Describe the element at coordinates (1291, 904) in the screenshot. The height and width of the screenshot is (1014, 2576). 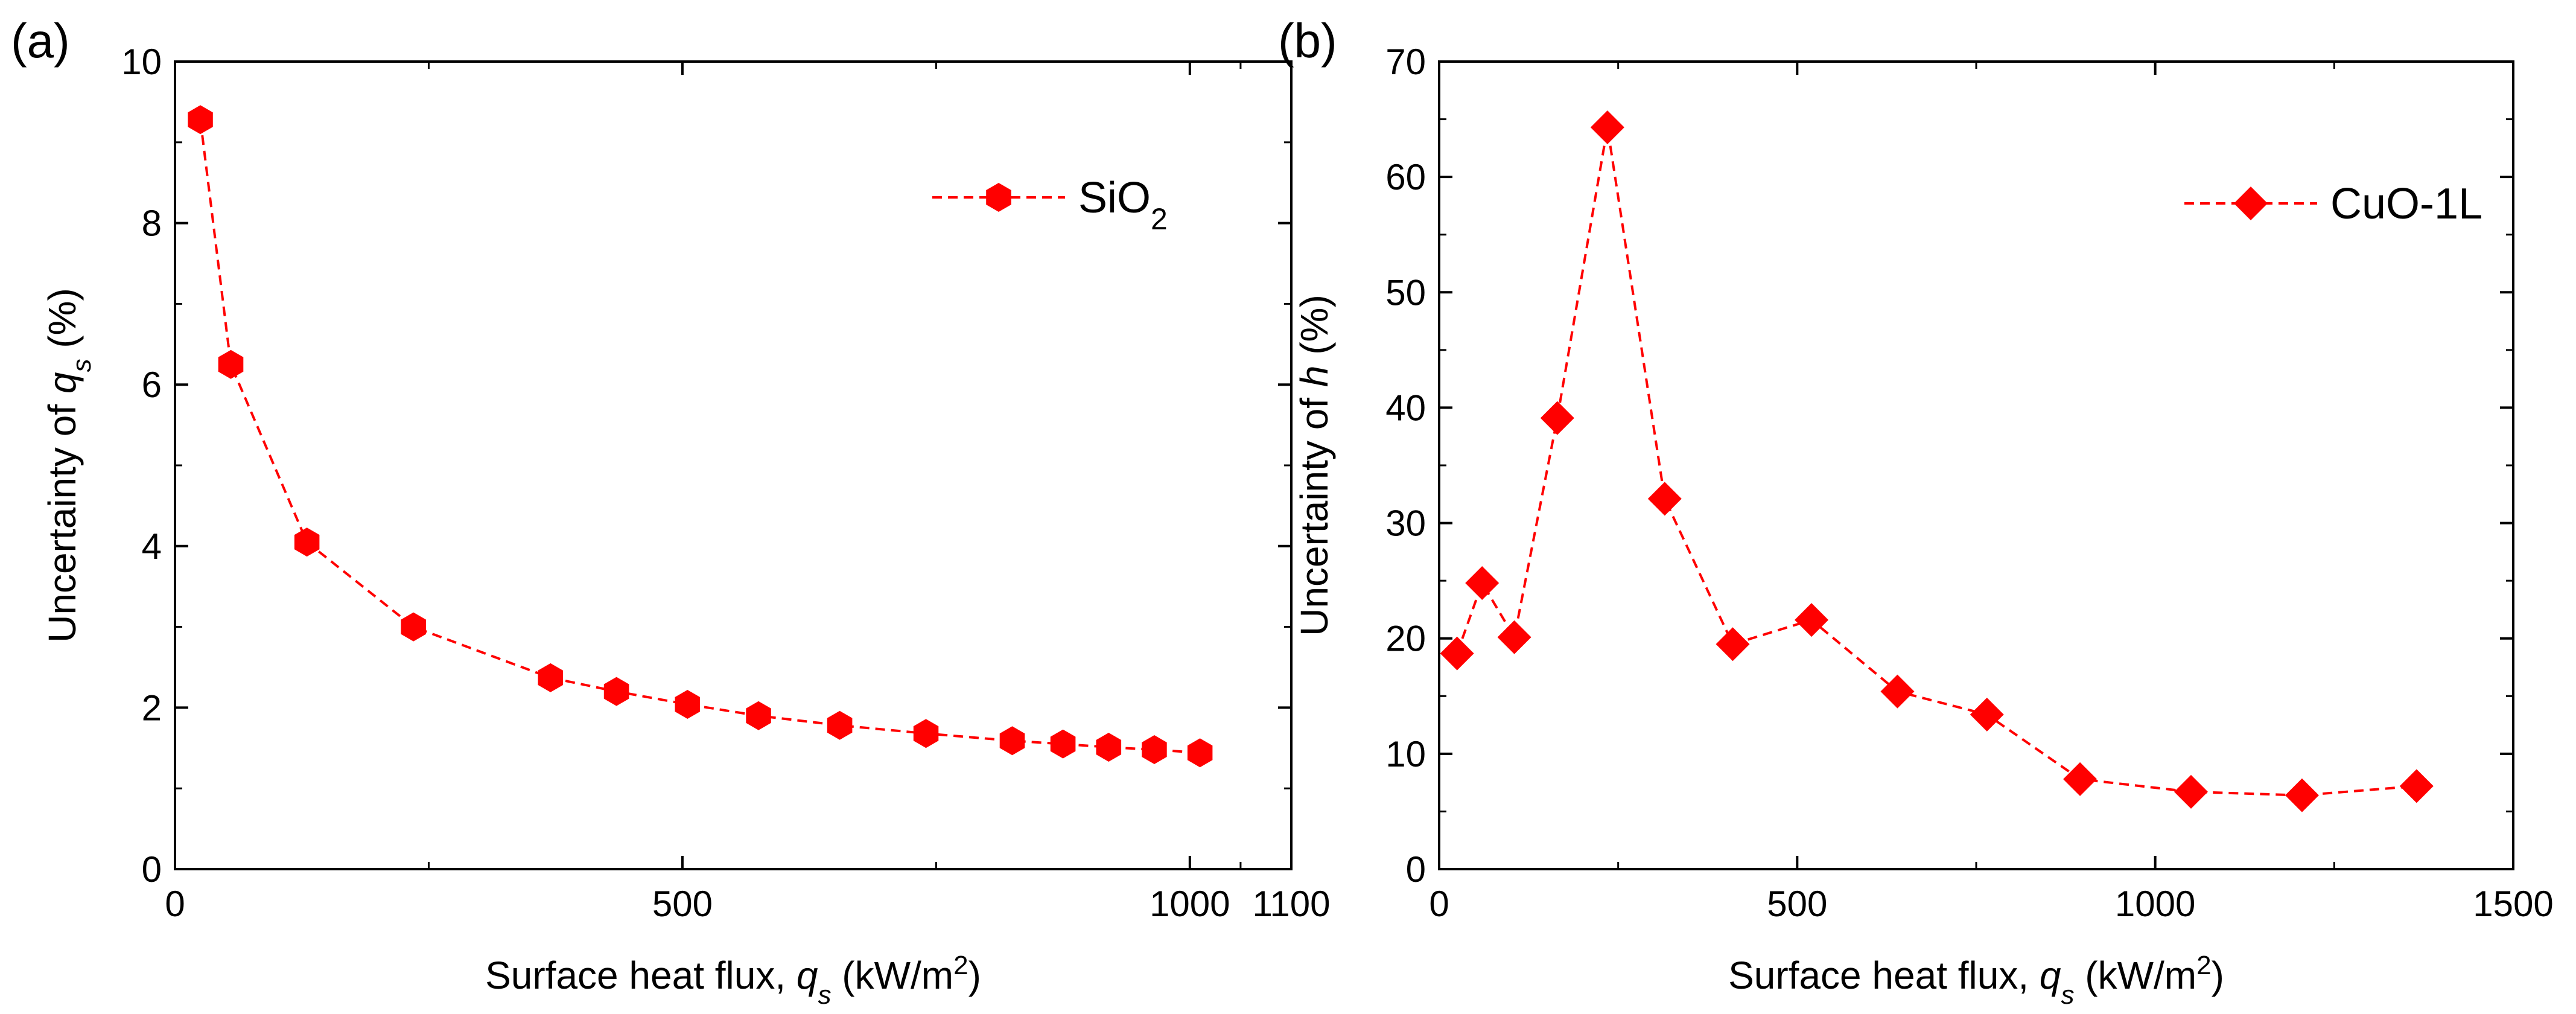
I see `panel-a-xtick-label: 1100` at that location.